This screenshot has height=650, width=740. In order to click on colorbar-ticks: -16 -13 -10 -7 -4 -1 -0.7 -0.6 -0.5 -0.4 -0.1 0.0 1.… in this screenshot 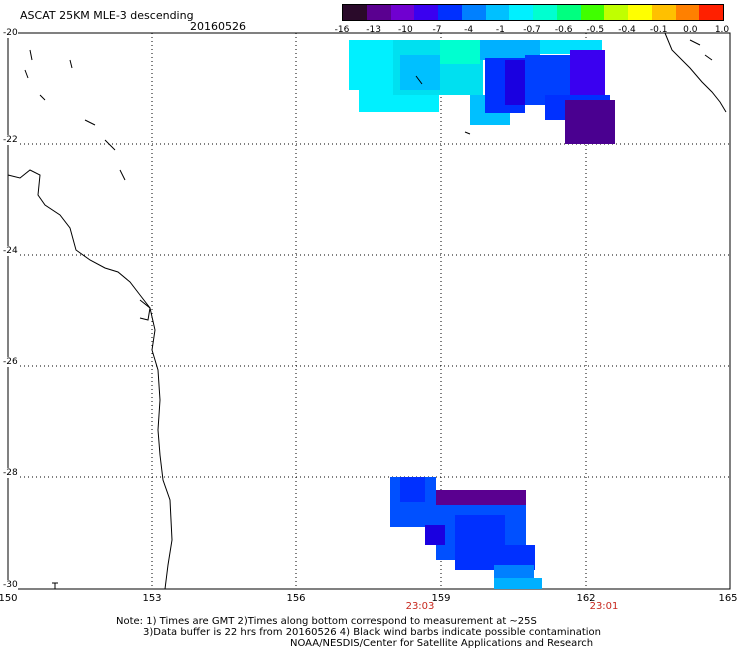, I will do `click(532, 31)`.